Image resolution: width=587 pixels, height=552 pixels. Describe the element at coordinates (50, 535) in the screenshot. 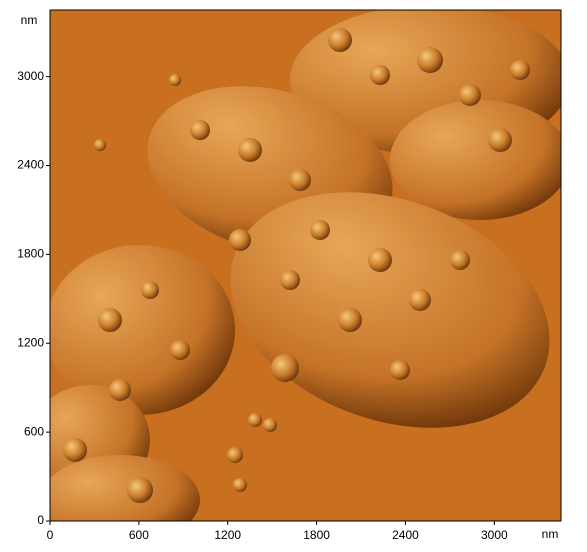

I see `x-tick-label: 0` at that location.